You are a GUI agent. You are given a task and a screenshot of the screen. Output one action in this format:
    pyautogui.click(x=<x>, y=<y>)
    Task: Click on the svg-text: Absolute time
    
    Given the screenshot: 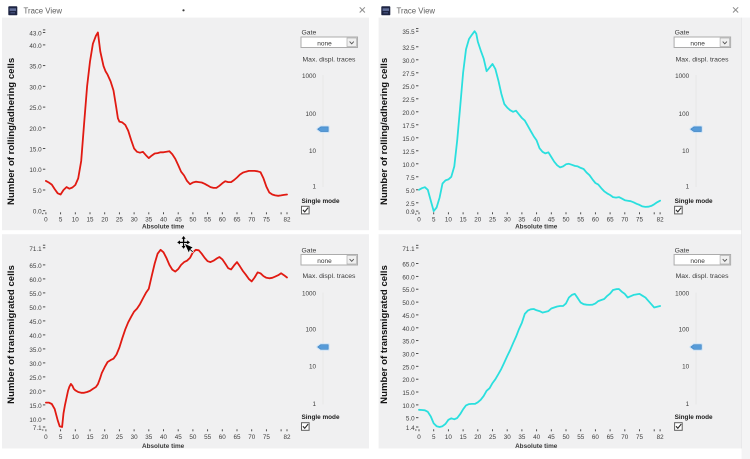 What is the action you would take?
    pyautogui.click(x=536, y=446)
    